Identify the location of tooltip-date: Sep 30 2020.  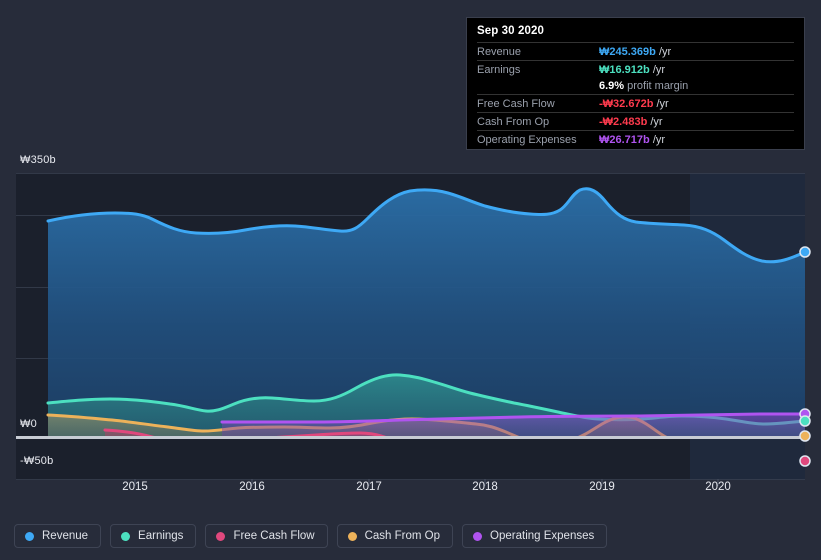
(510, 31).